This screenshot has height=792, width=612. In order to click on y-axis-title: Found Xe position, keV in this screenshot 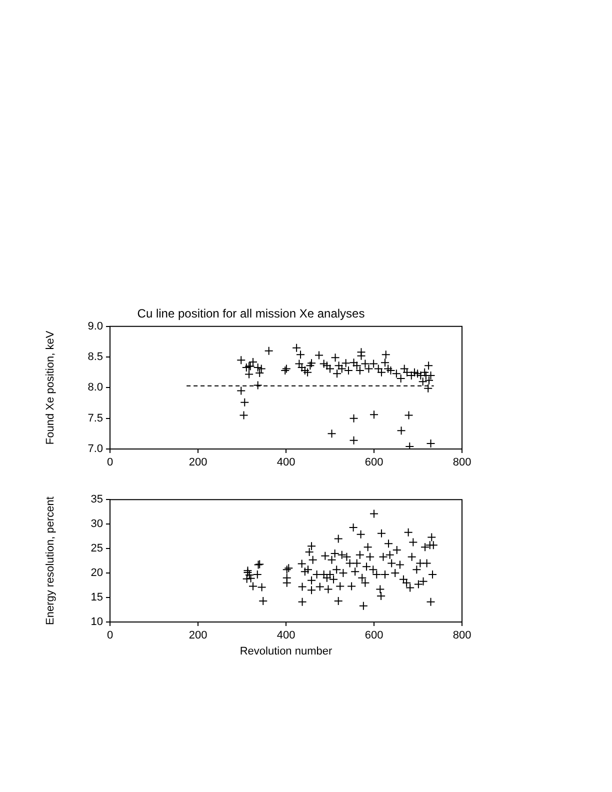, I will do `click(50, 387)`.